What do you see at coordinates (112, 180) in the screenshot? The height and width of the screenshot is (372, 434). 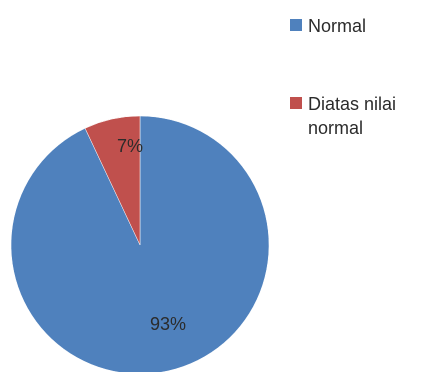 I see `pie-slice-diatas` at bounding box center [112, 180].